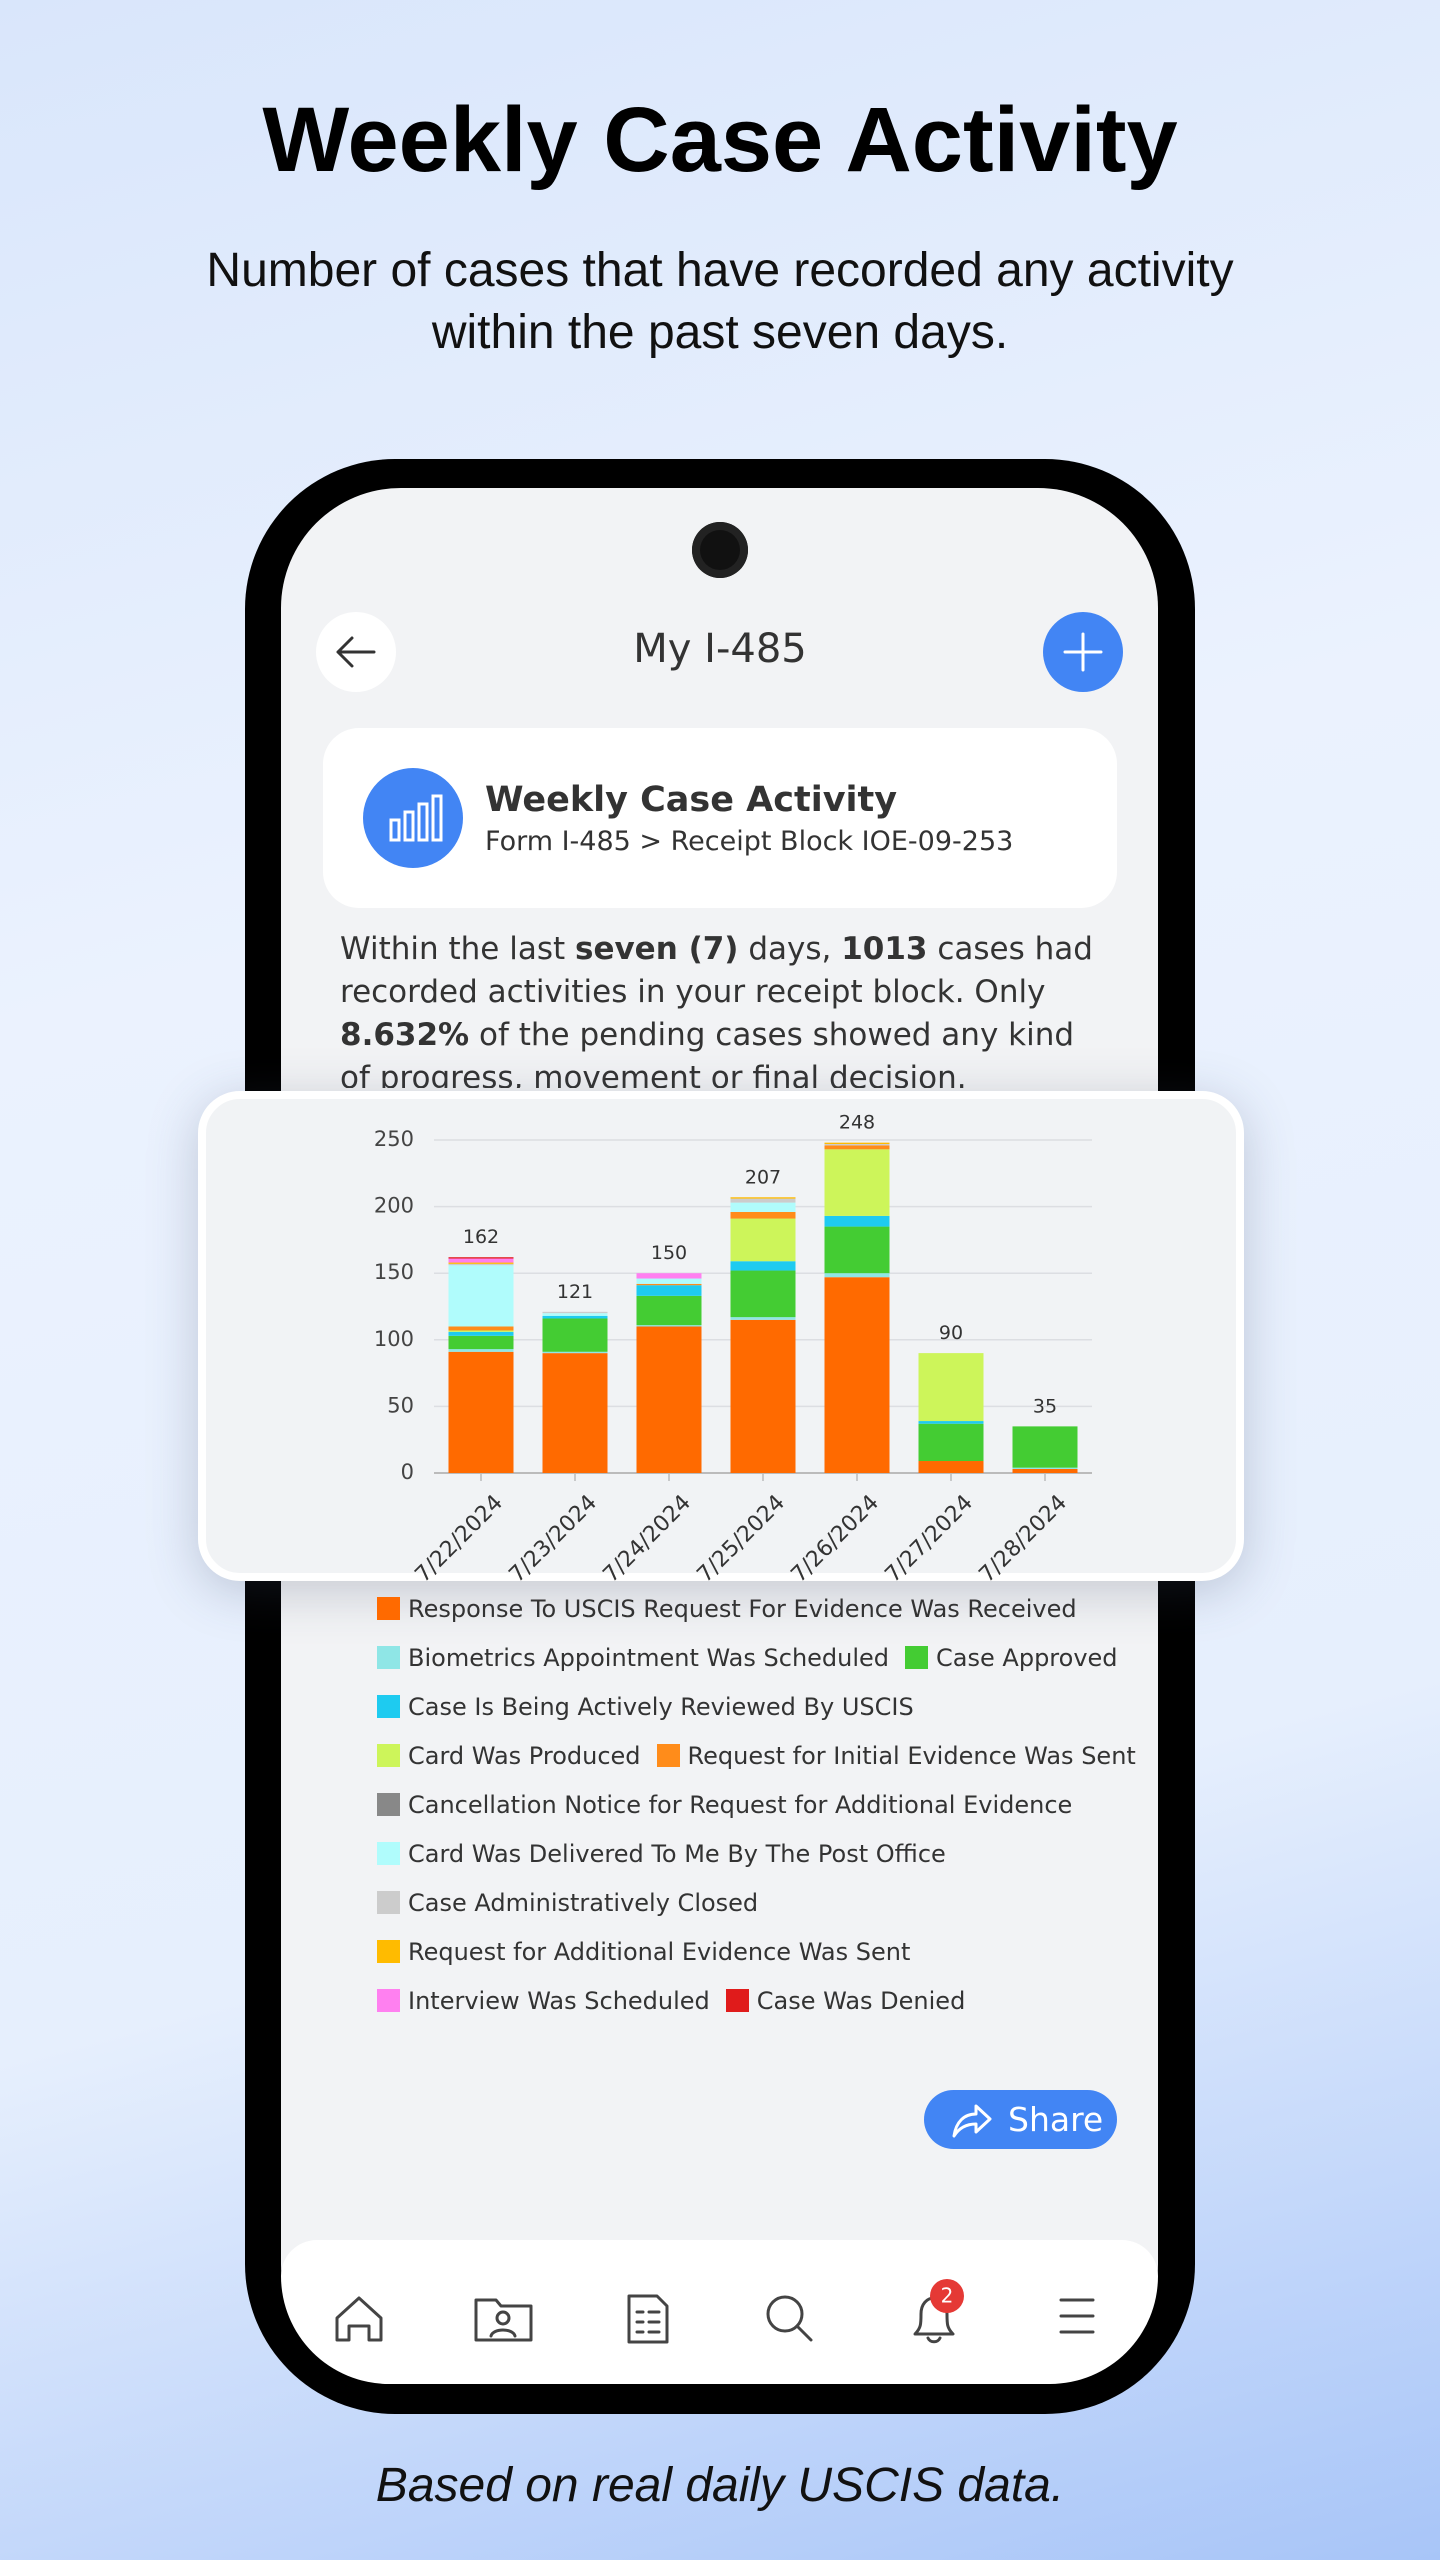 This screenshot has height=2560, width=1440. I want to click on text-bold: 1013, so click(884, 949).